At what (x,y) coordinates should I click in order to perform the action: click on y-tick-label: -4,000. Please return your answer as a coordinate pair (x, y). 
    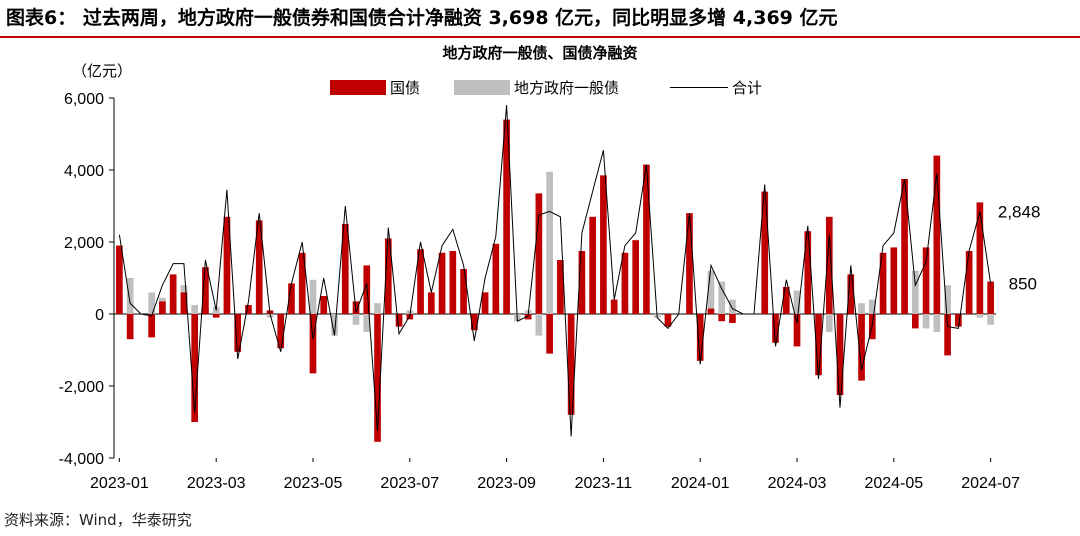
    Looking at the image, I should click on (81, 459).